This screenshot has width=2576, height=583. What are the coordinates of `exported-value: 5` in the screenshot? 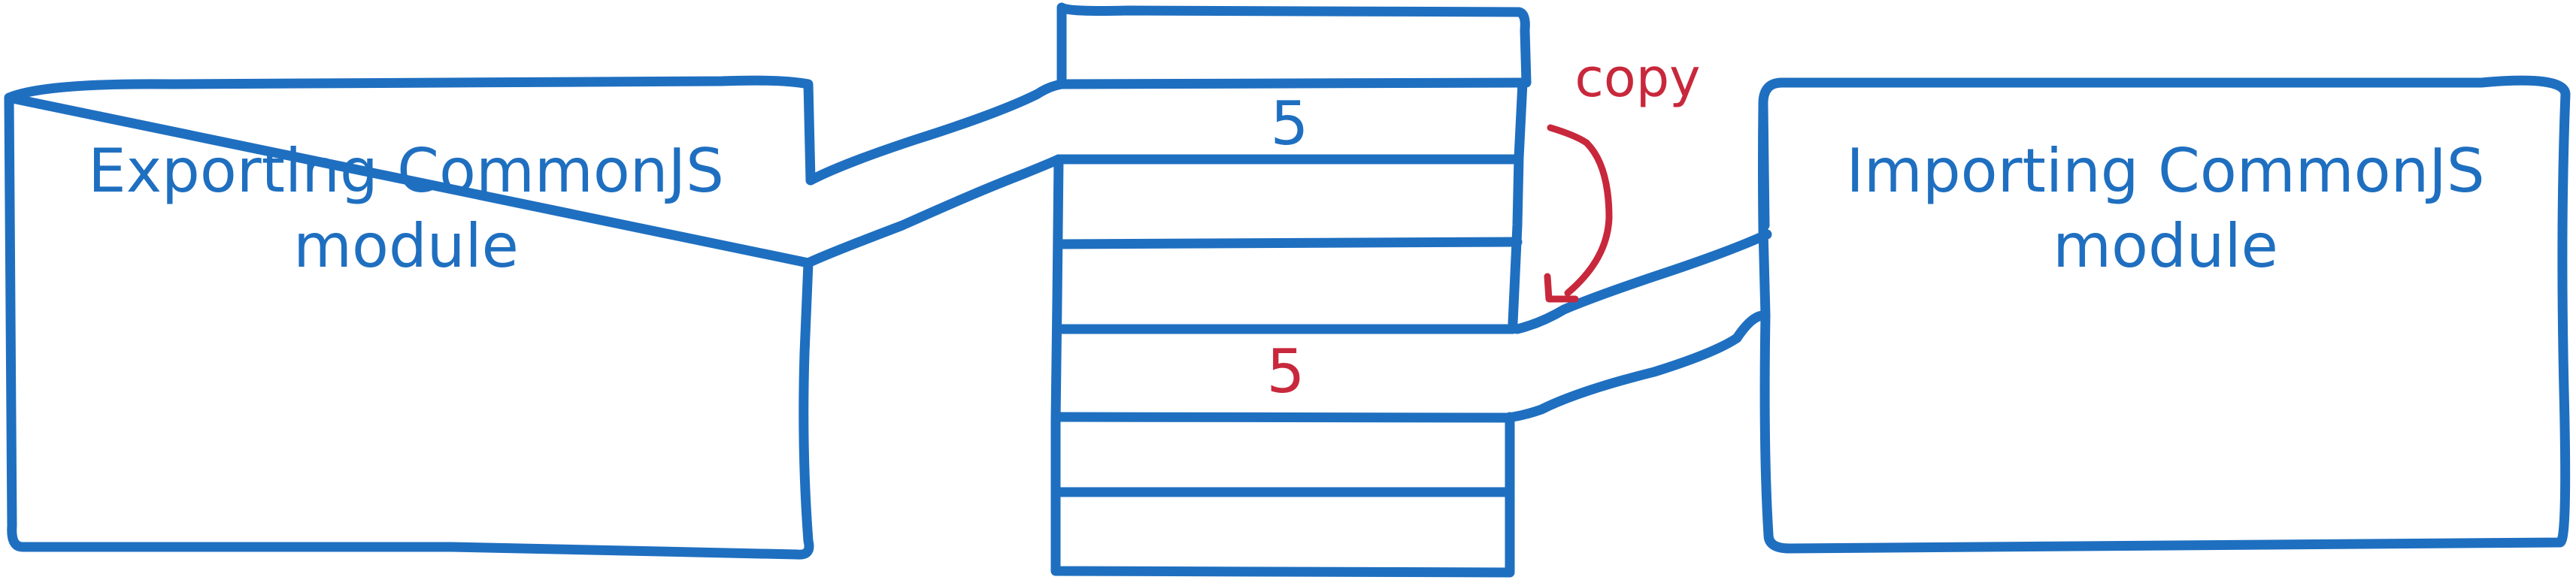 It's located at (1290, 124).